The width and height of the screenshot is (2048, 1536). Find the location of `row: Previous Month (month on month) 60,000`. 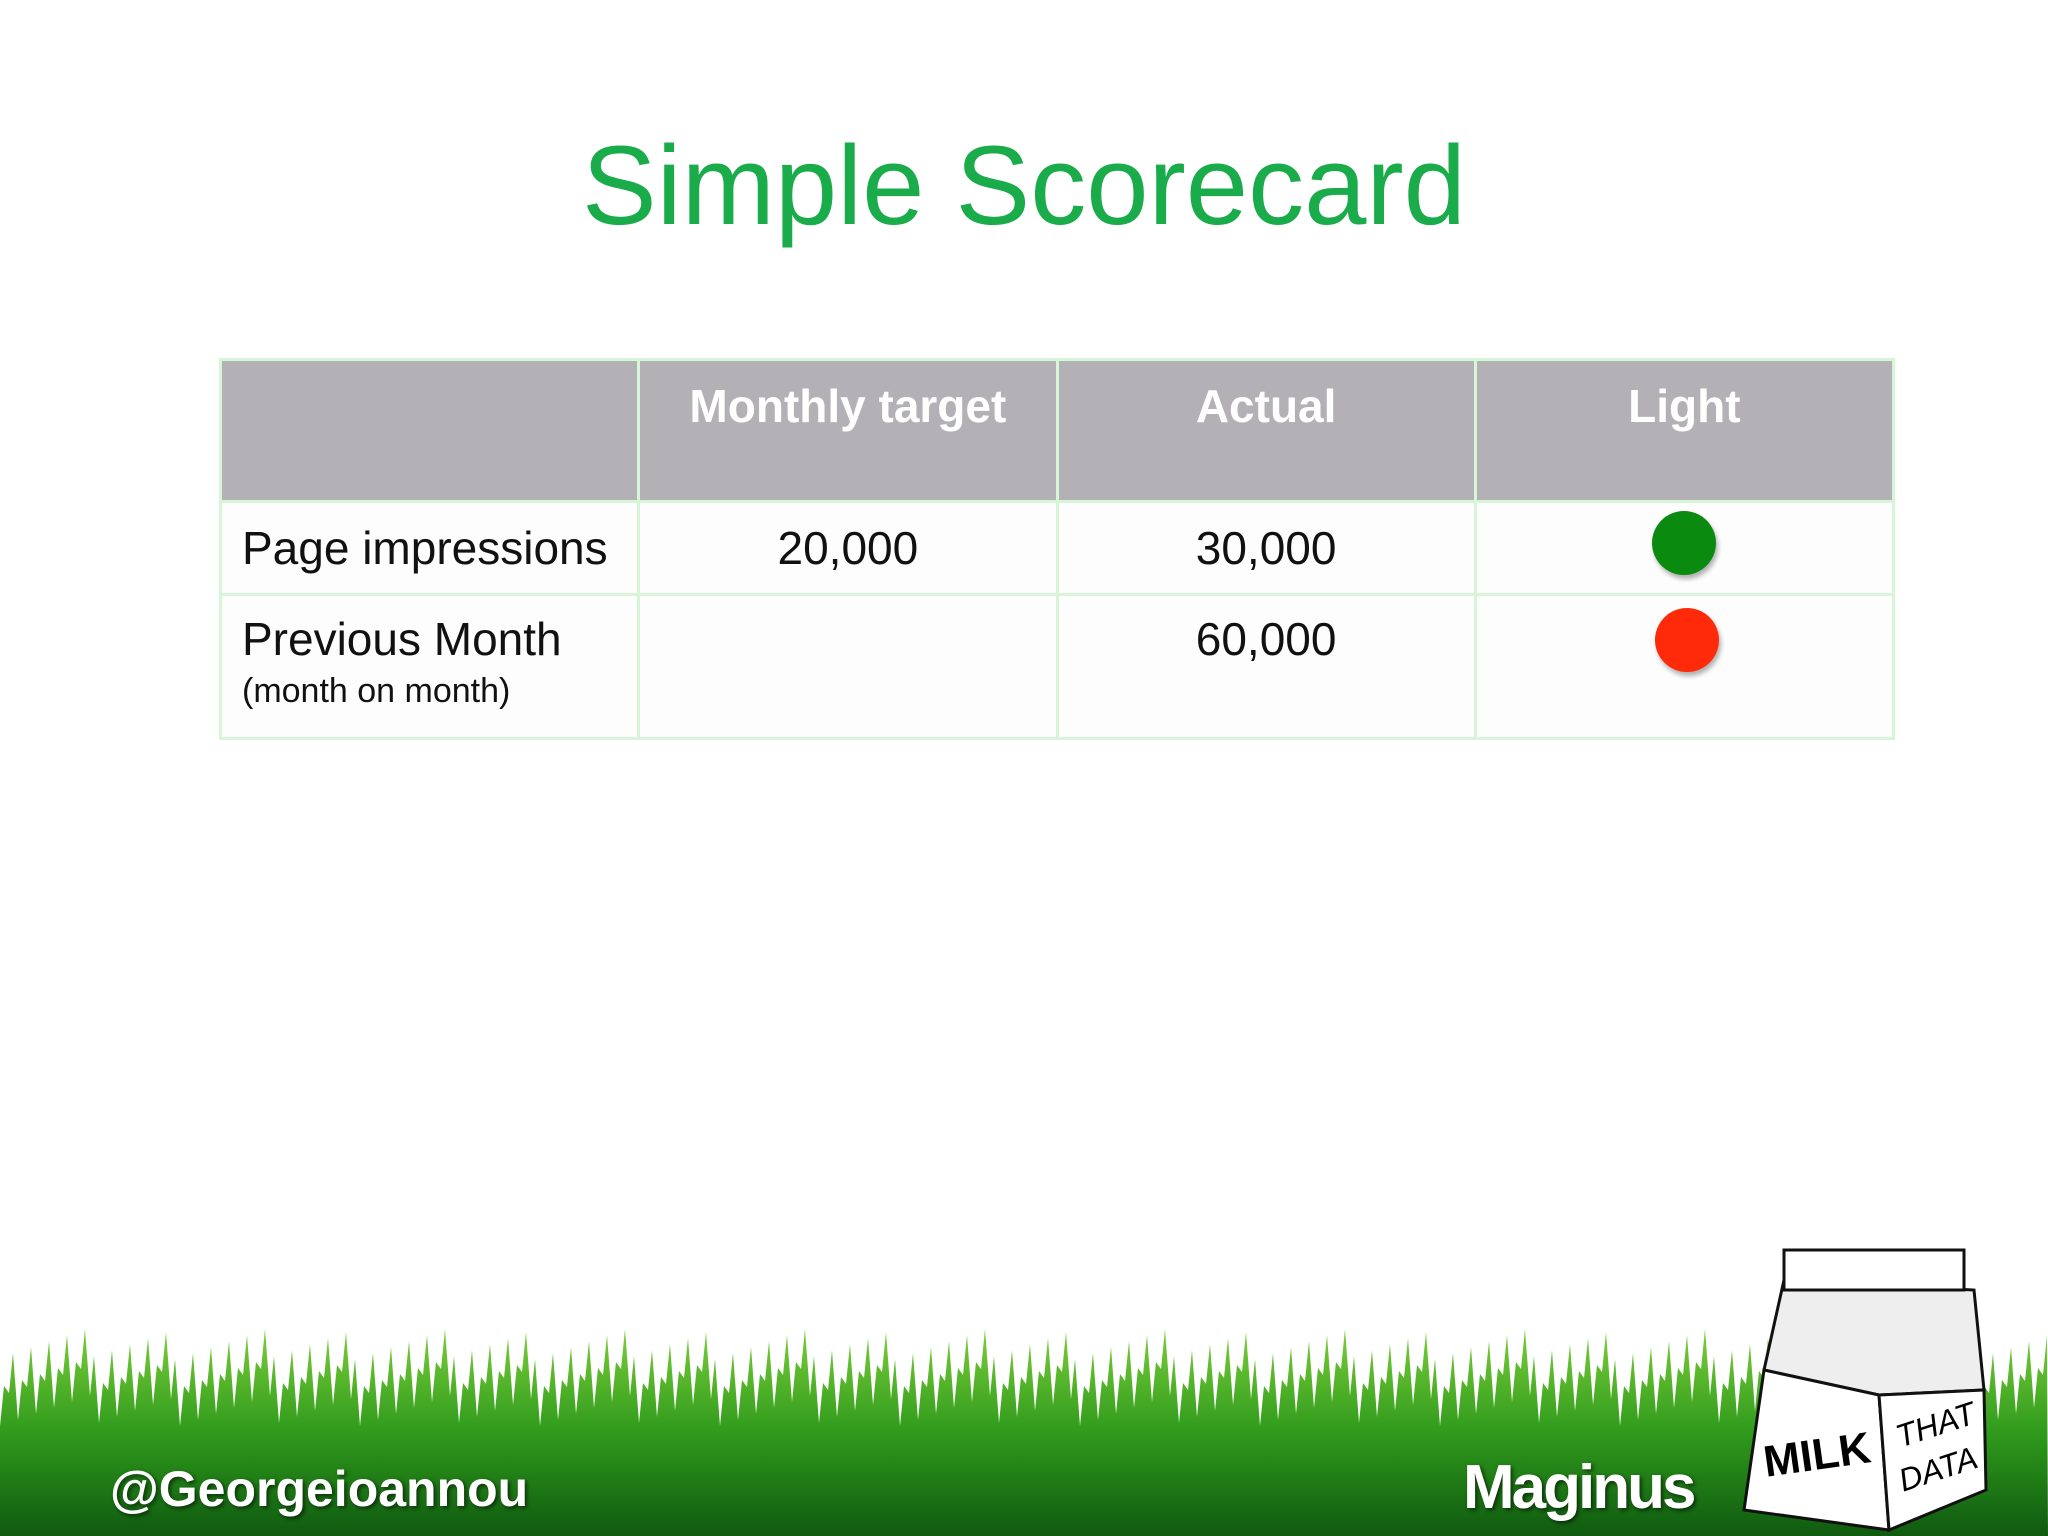

row: Previous Month (month on month) 60,000 is located at coordinates (1057, 666).